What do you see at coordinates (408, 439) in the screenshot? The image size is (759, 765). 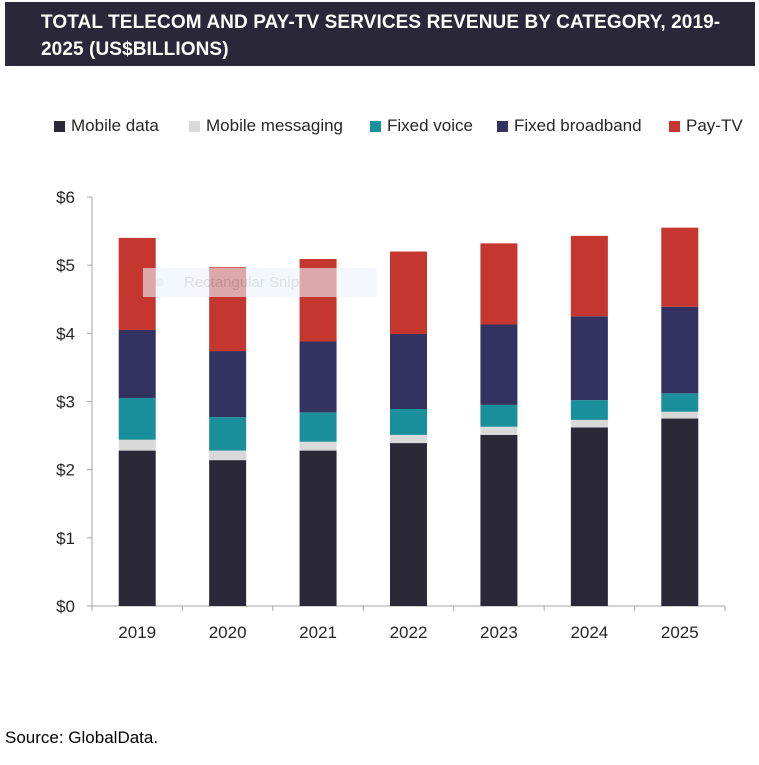 I see `bar-segment-mobile-messaging-2022` at bounding box center [408, 439].